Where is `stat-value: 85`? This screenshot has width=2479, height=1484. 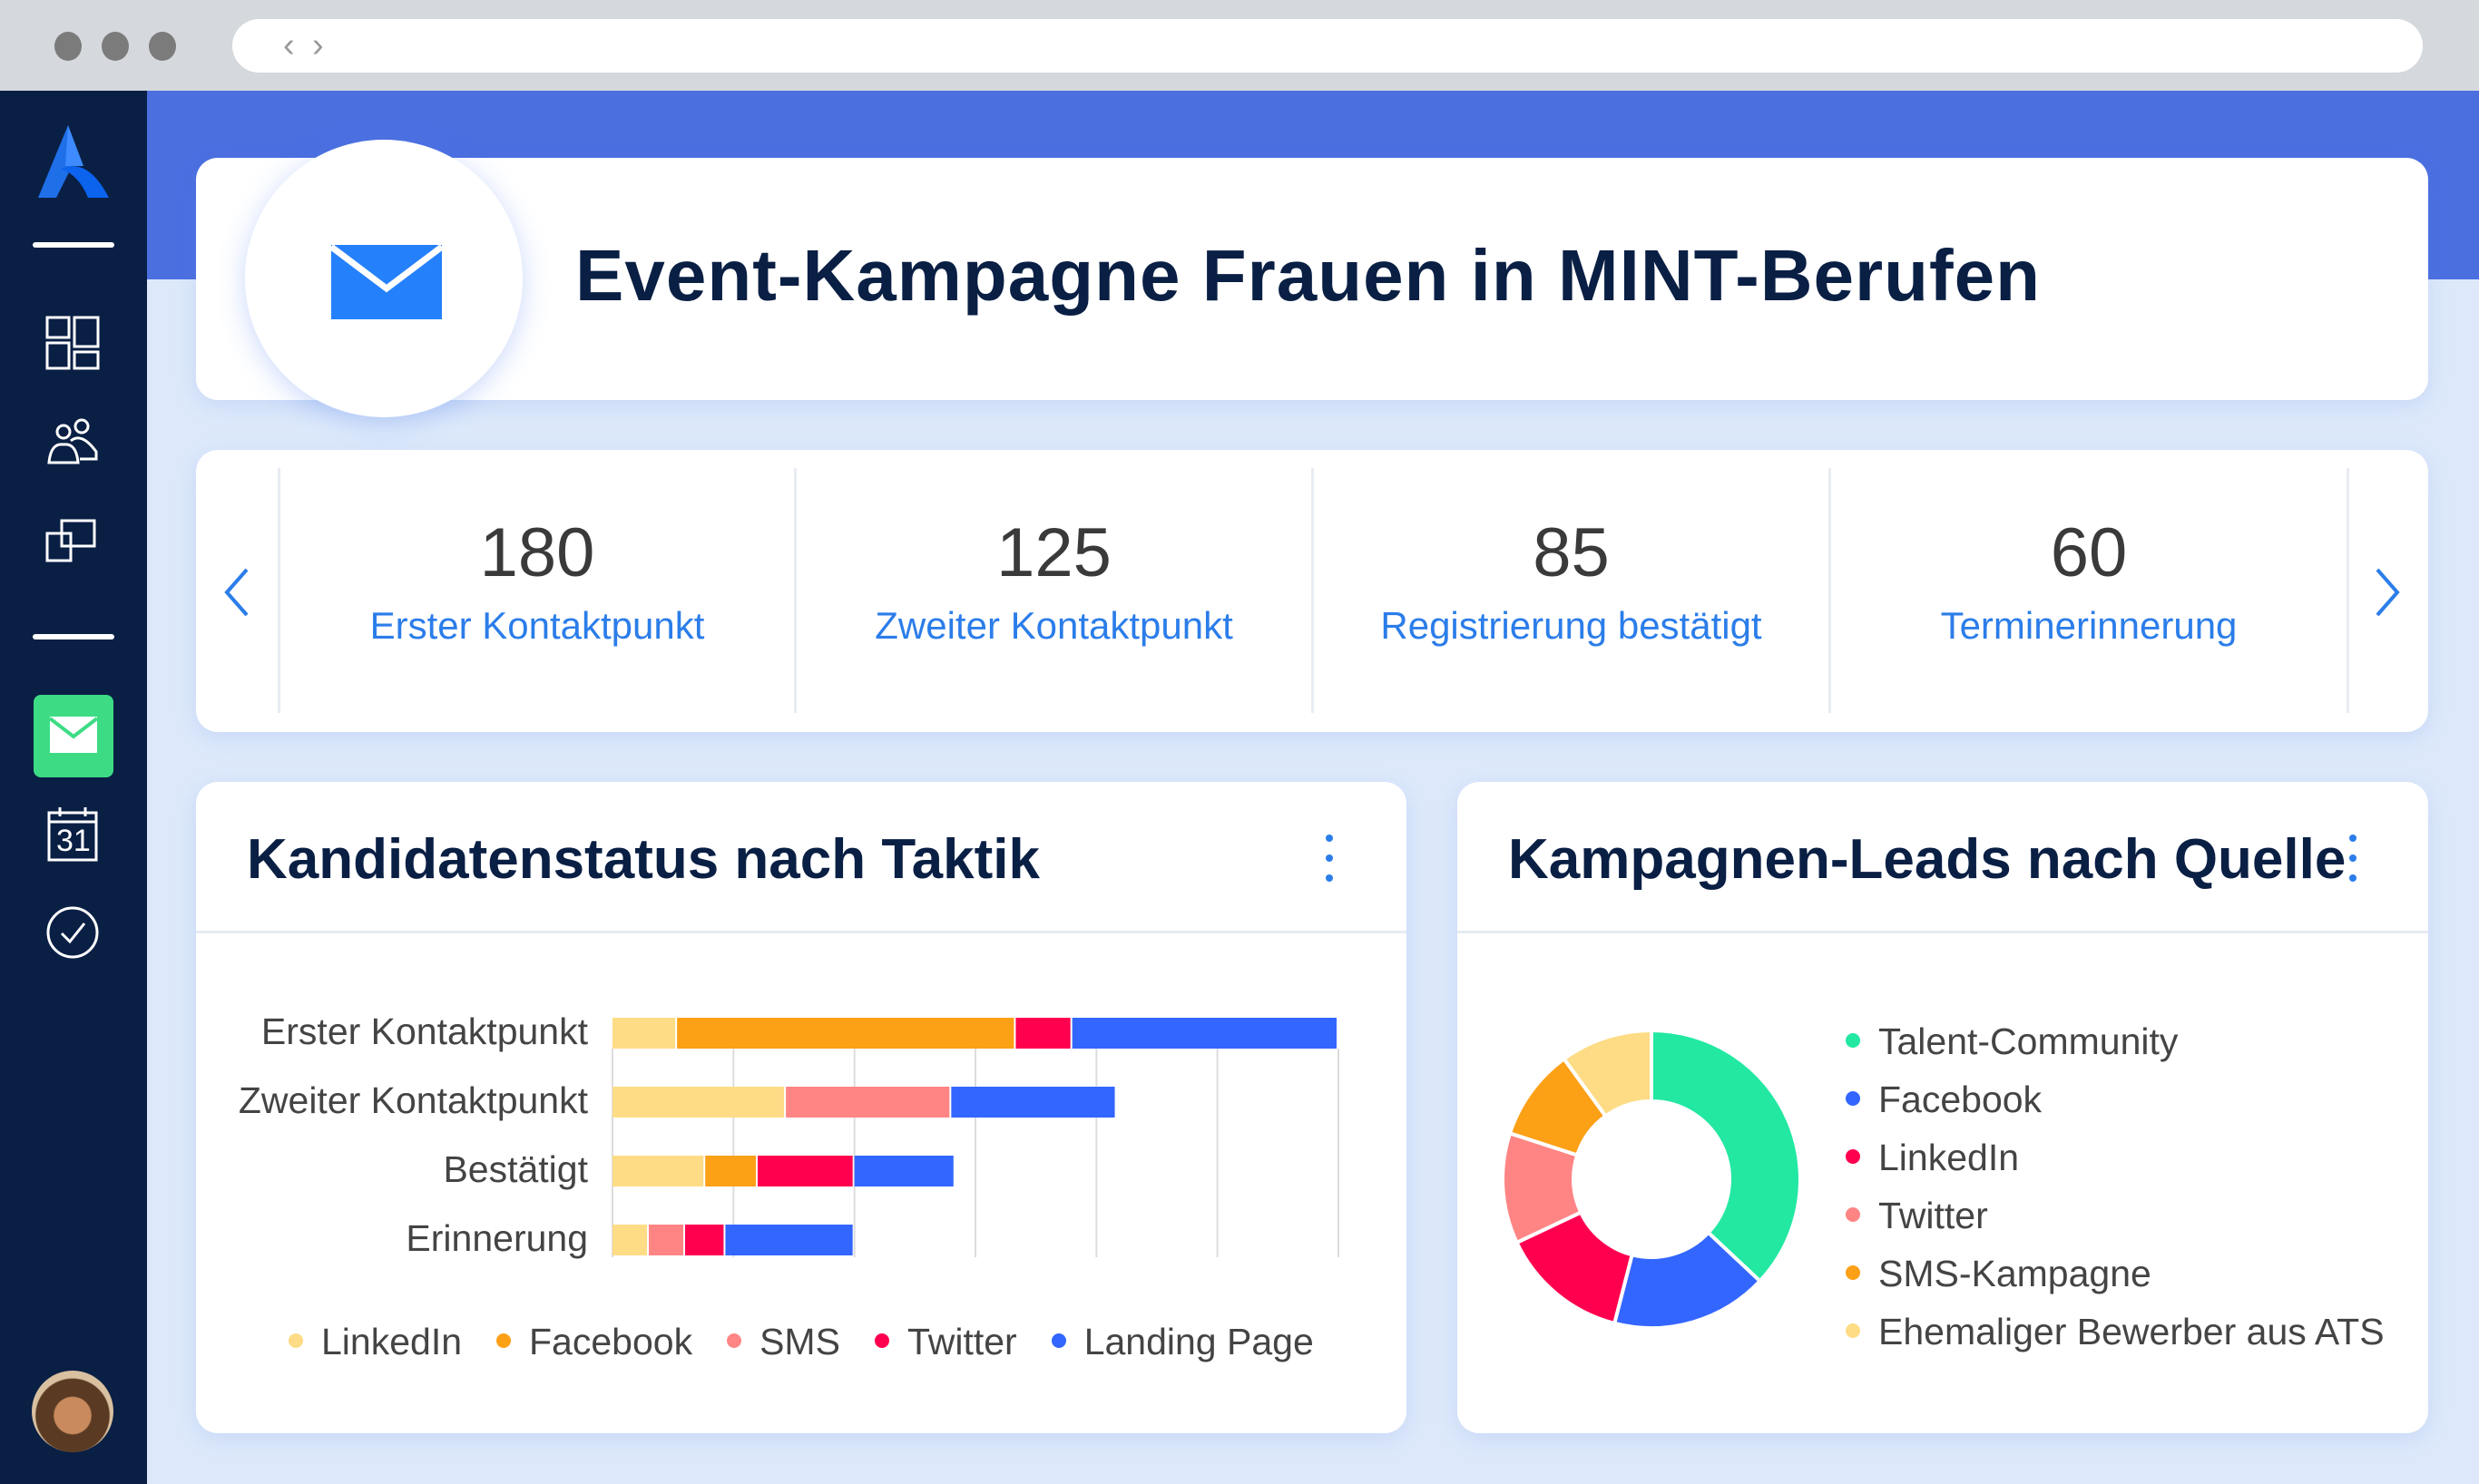 stat-value: 85 is located at coordinates (1572, 552).